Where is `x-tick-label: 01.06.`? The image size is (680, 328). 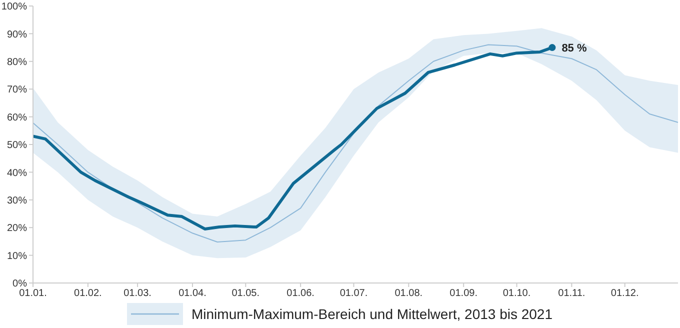 x-tick-label: 01.06. is located at coordinates (300, 294).